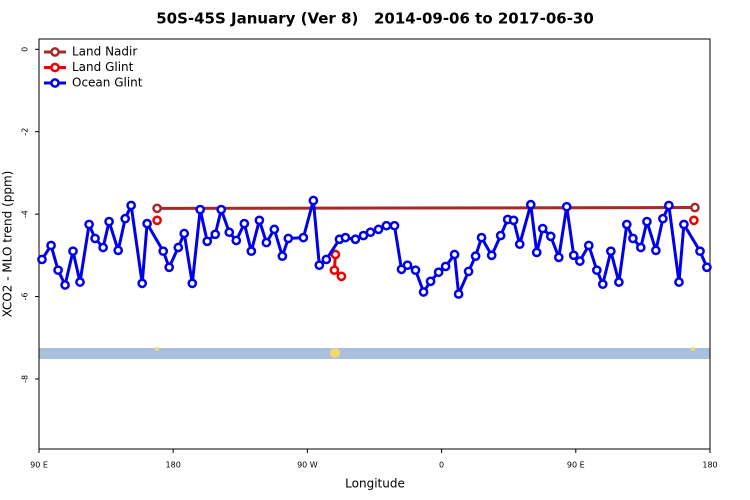 Image resolution: width=750 pixels, height=500 pixels. Describe the element at coordinates (426, 208) in the screenshot. I see `series-line` at that location.